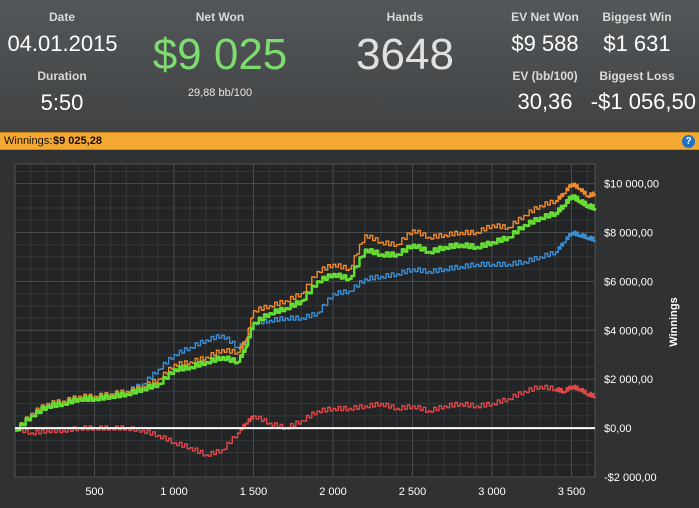 This screenshot has height=508, width=699. I want to click on net-won-value: $9 025, so click(220, 54).